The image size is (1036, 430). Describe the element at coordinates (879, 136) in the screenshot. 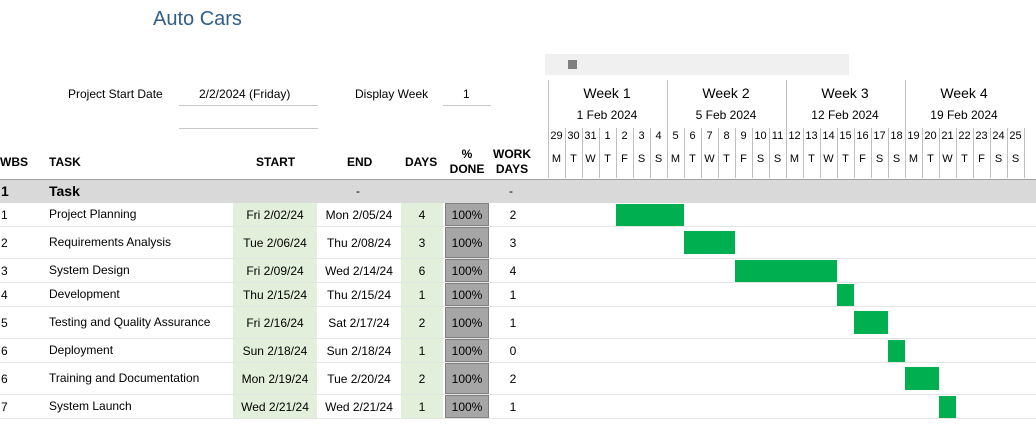

I see `day-number: 17` at that location.